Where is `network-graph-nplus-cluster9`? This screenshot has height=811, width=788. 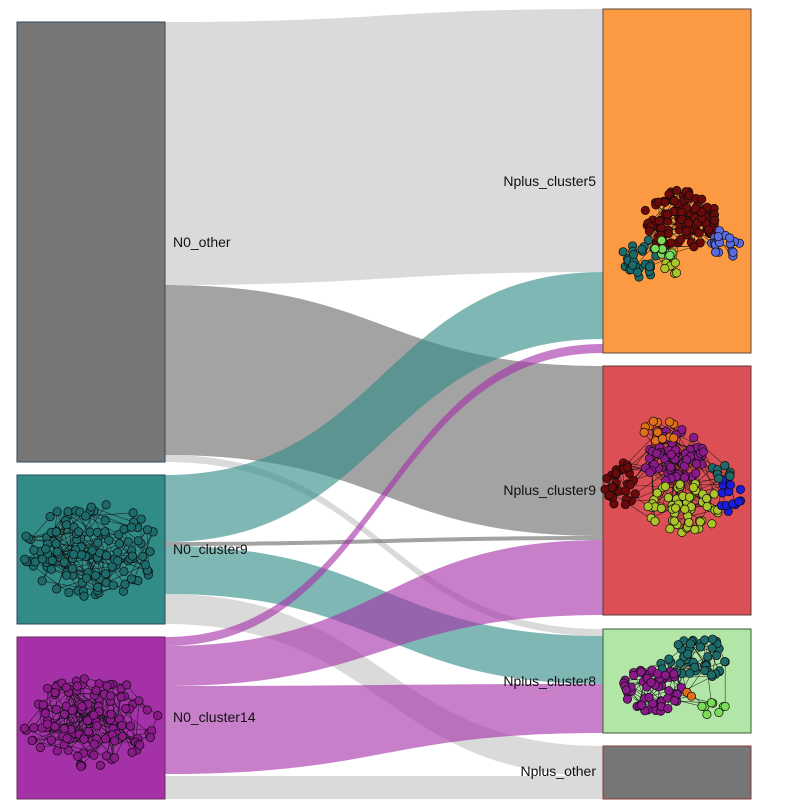
network-graph-nplus-cluster9 is located at coordinates (673, 477).